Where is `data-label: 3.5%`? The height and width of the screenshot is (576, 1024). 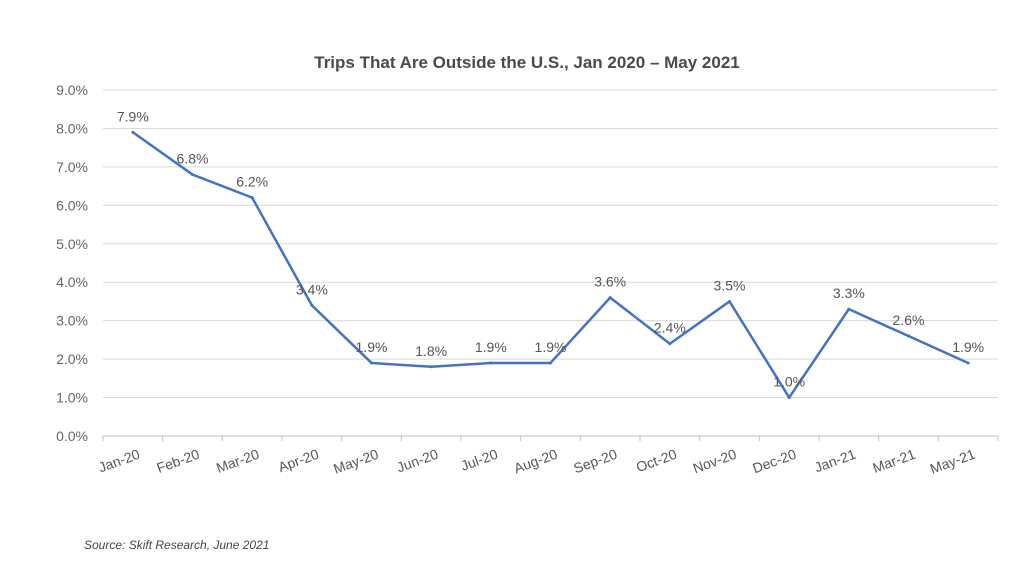 data-label: 3.5% is located at coordinates (730, 285).